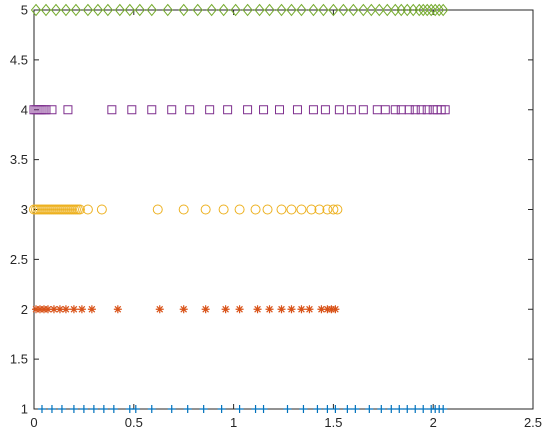 This screenshot has width=550, height=435. Describe the element at coordinates (24, 109) in the screenshot. I see `y-tick-label: 4` at that location.